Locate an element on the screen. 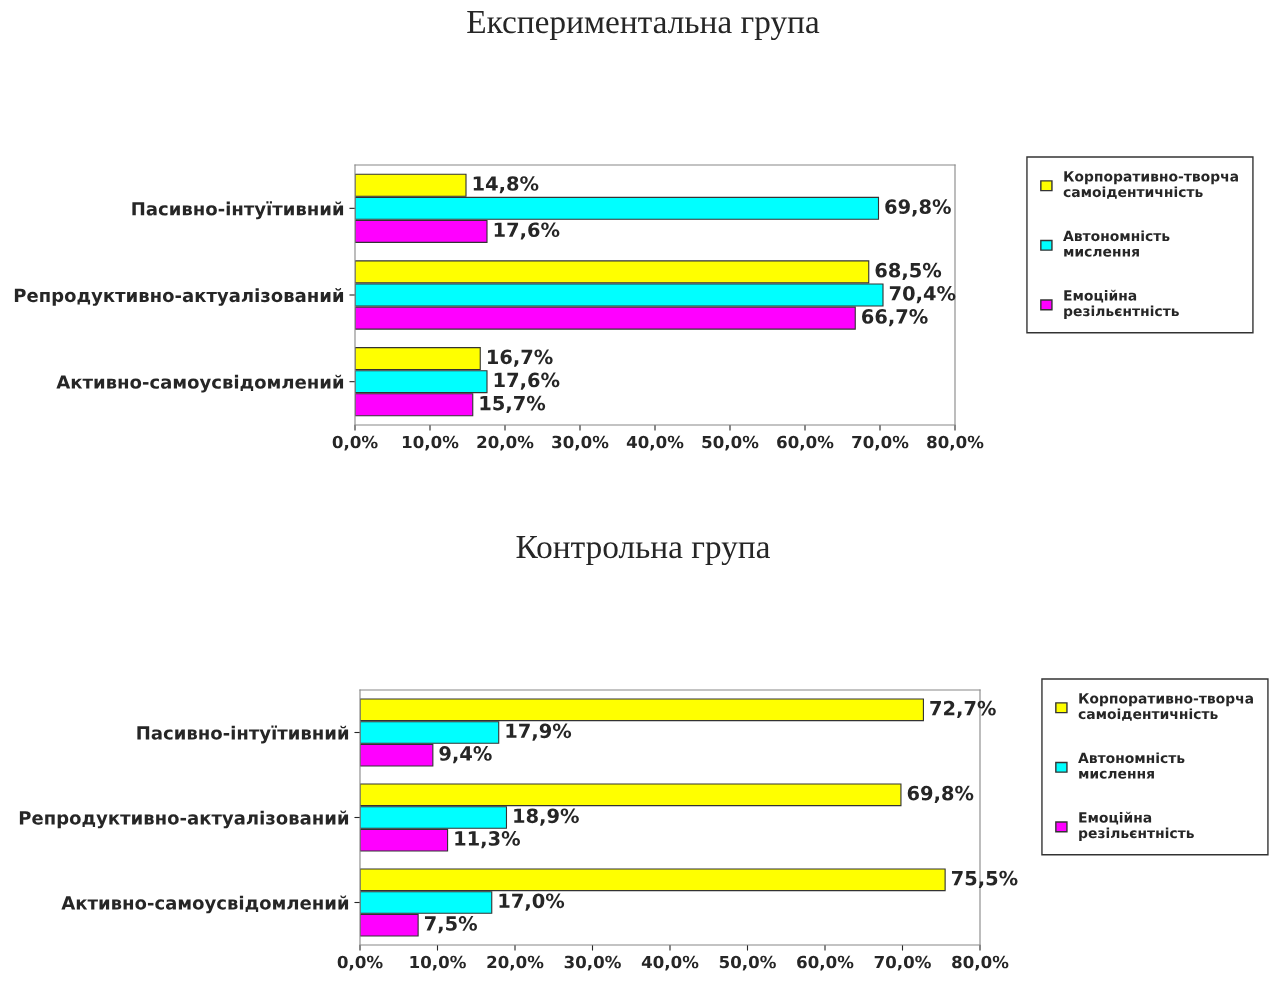 The width and height of the screenshot is (1286, 987). data-label: 68,5% is located at coordinates (908, 271).